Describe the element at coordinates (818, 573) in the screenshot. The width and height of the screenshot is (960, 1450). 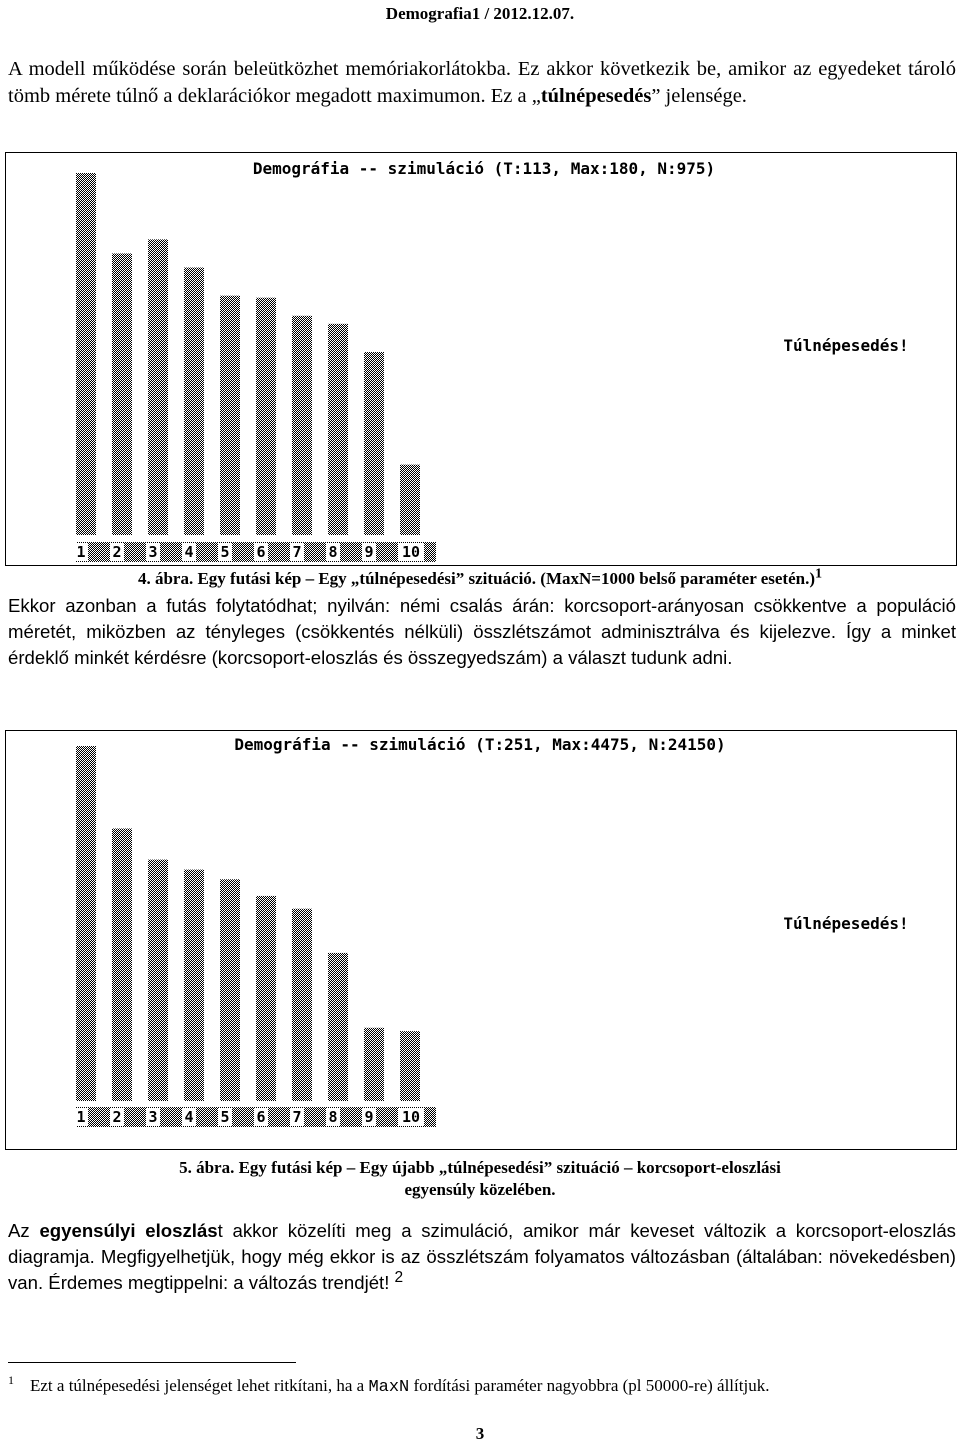
I see `figure-1-footnote-ref: 1` at that location.